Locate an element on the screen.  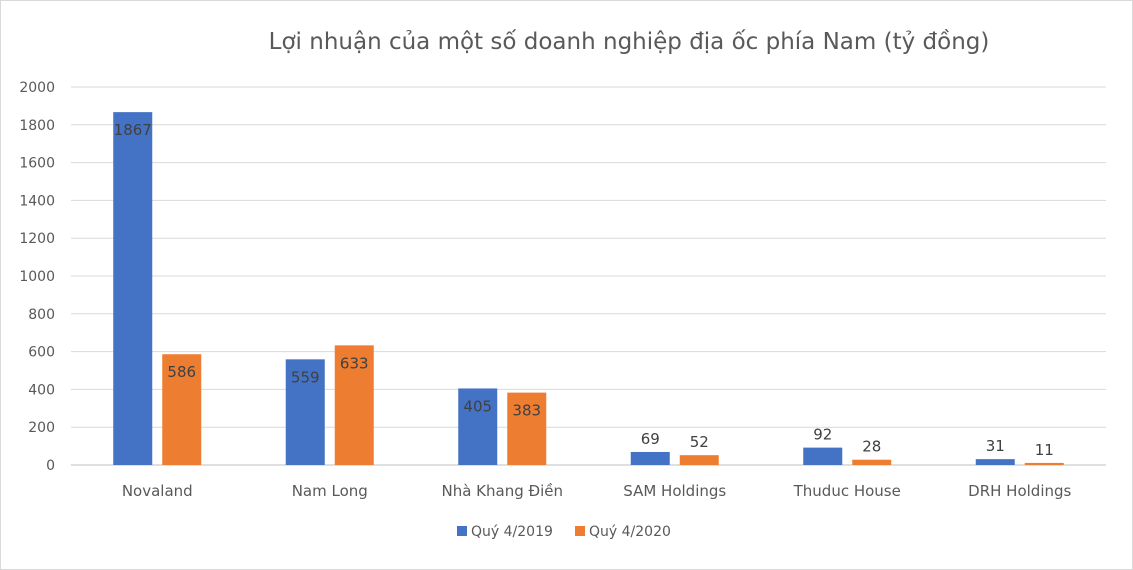
y-tick-label: 200 is located at coordinates (41, 428).